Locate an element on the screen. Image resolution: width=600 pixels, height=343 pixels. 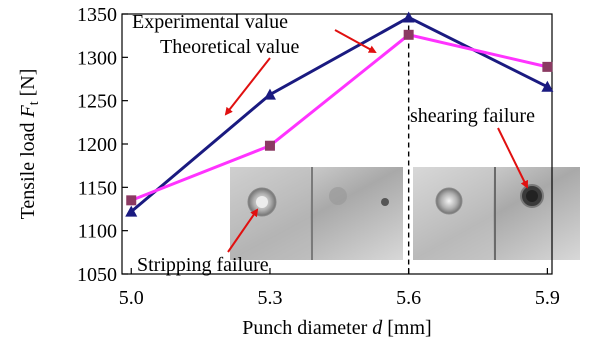
y-tick-label: 1050 is located at coordinates (97, 275).